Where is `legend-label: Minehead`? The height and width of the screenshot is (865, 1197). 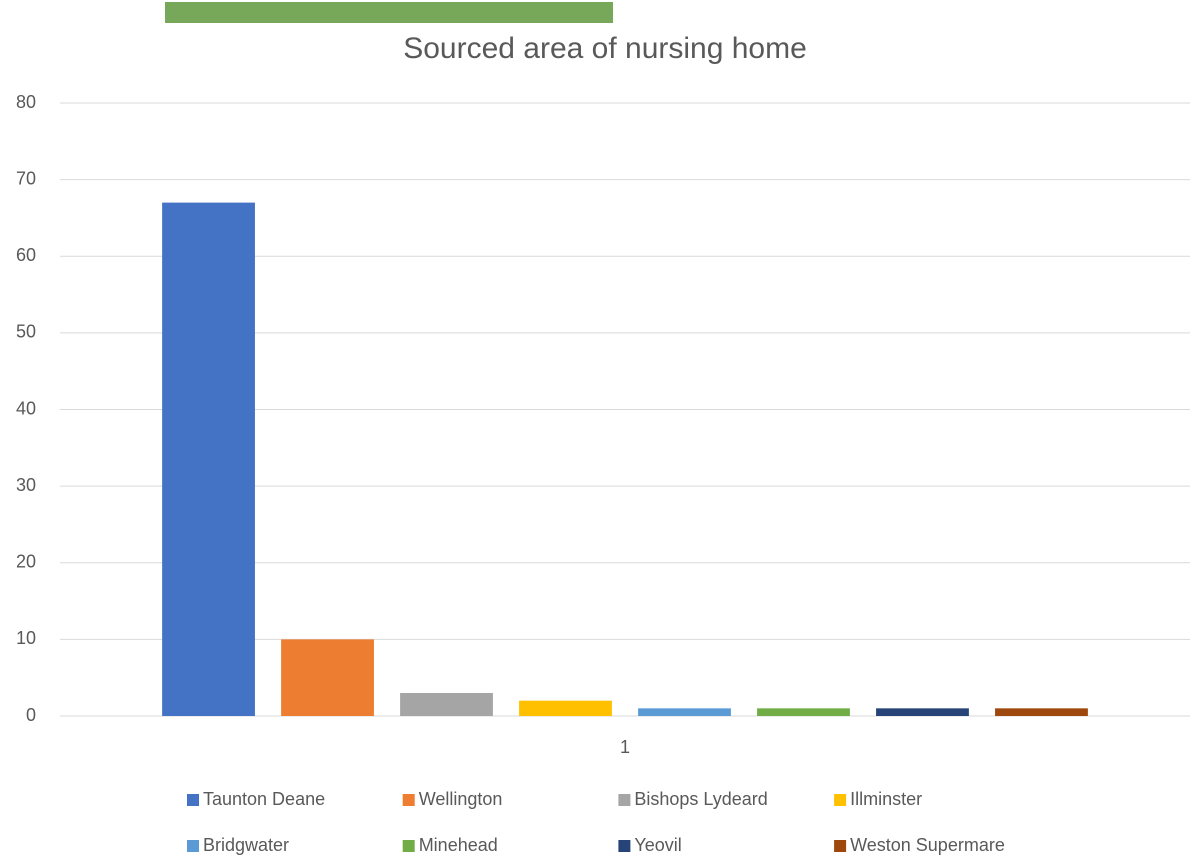
legend-label: Minehead is located at coordinates (458, 845).